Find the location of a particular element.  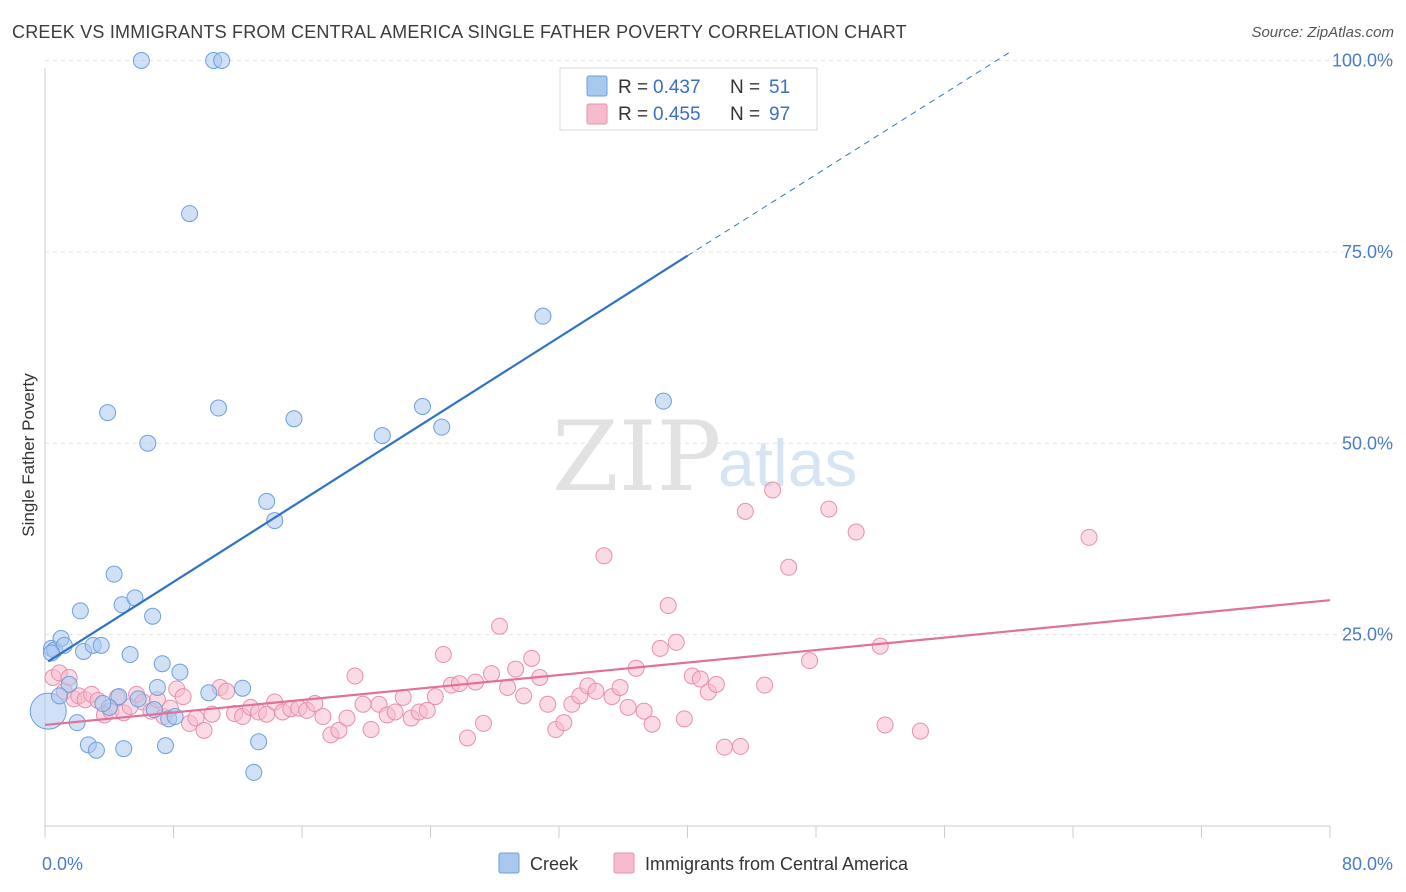

bottom-legend: Creek Immigrants from Central America is located at coordinates (703, 863).